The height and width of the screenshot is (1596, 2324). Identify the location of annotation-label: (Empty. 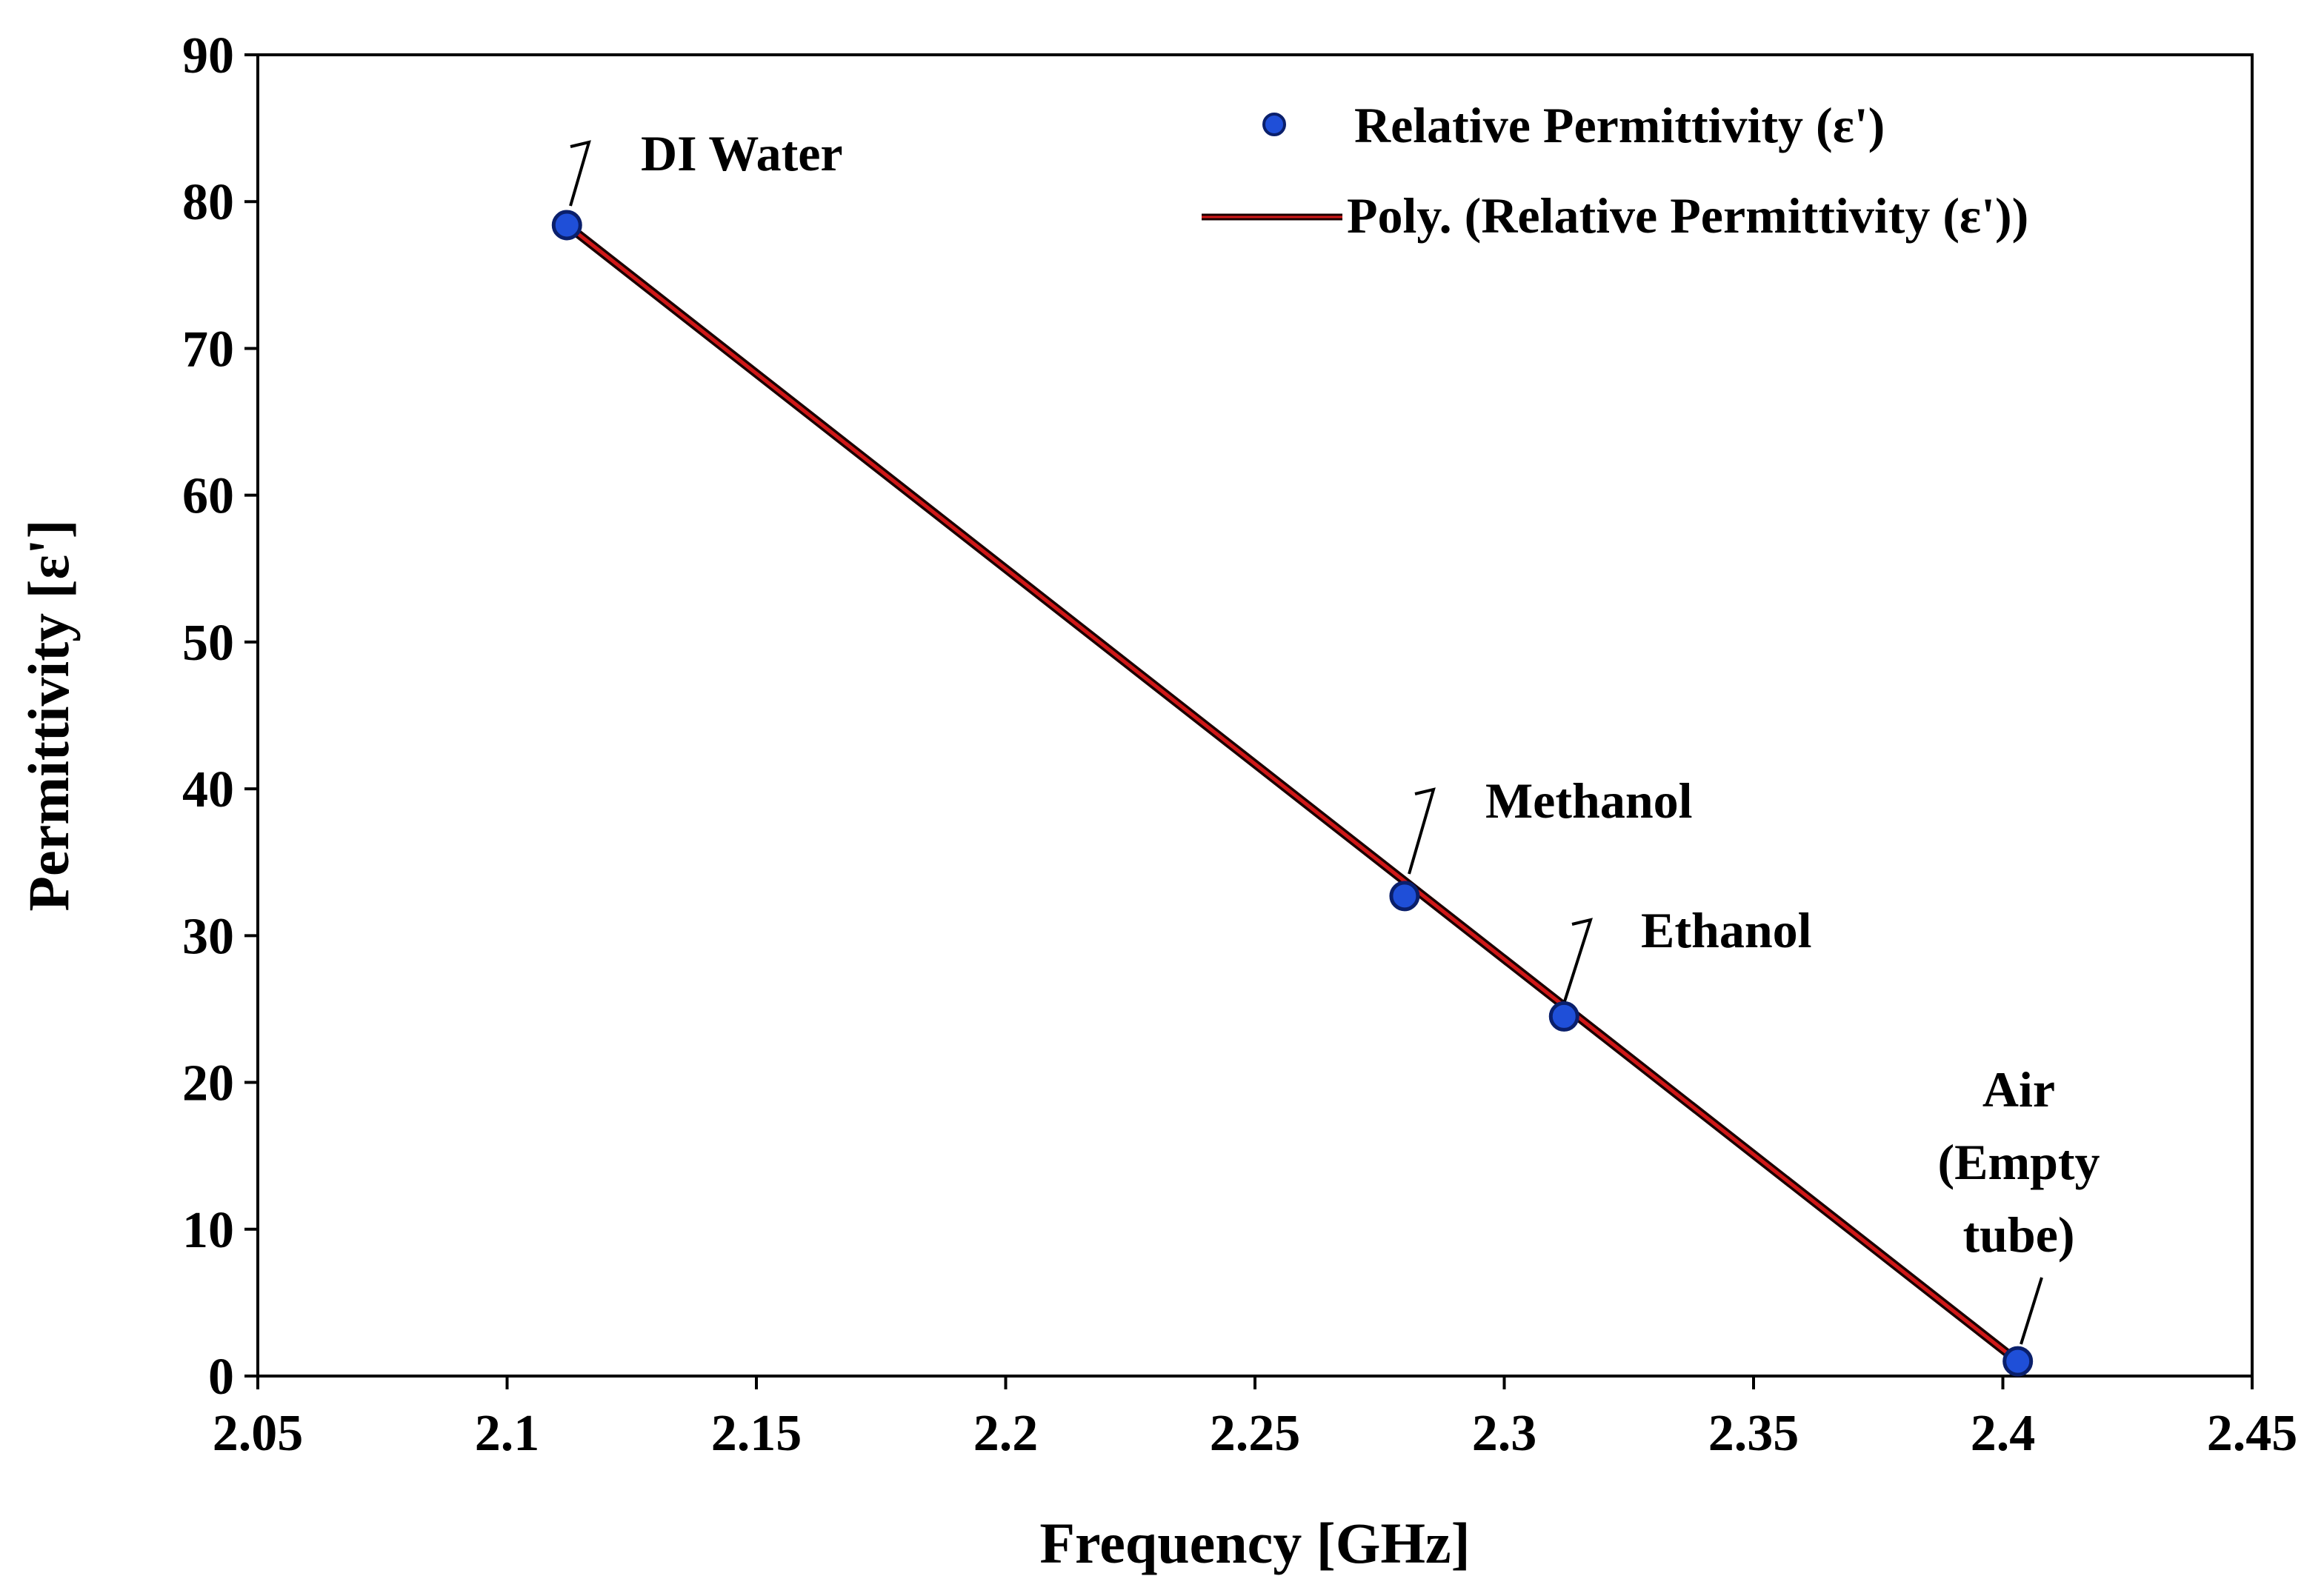
(2018, 1162).